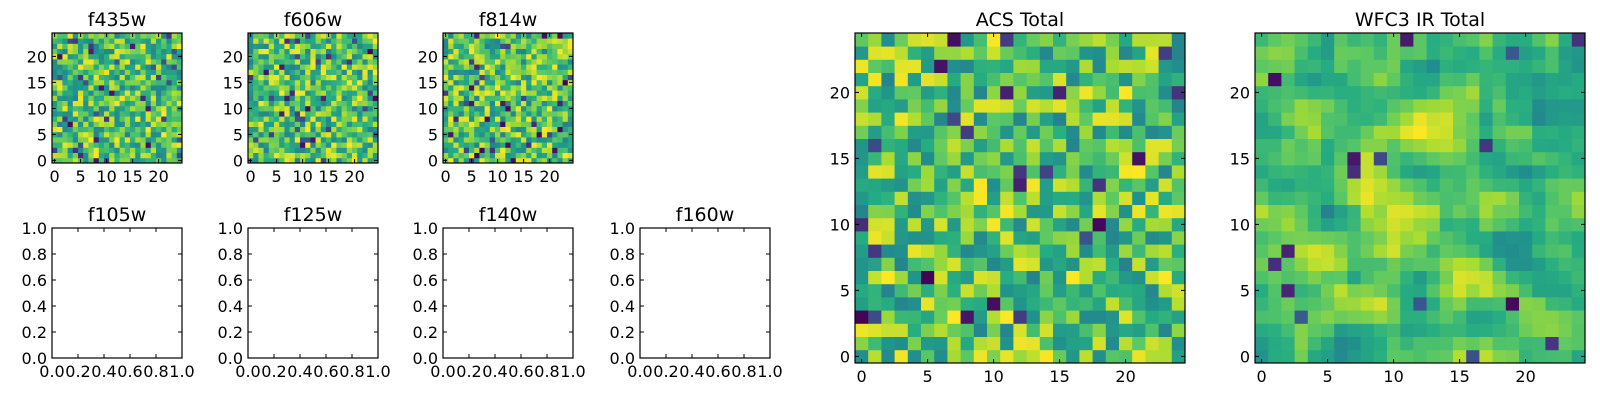 The width and height of the screenshot is (1600, 400). What do you see at coordinates (103, 371) in the screenshot?
I see `x-tick-label: 0.4` at bounding box center [103, 371].